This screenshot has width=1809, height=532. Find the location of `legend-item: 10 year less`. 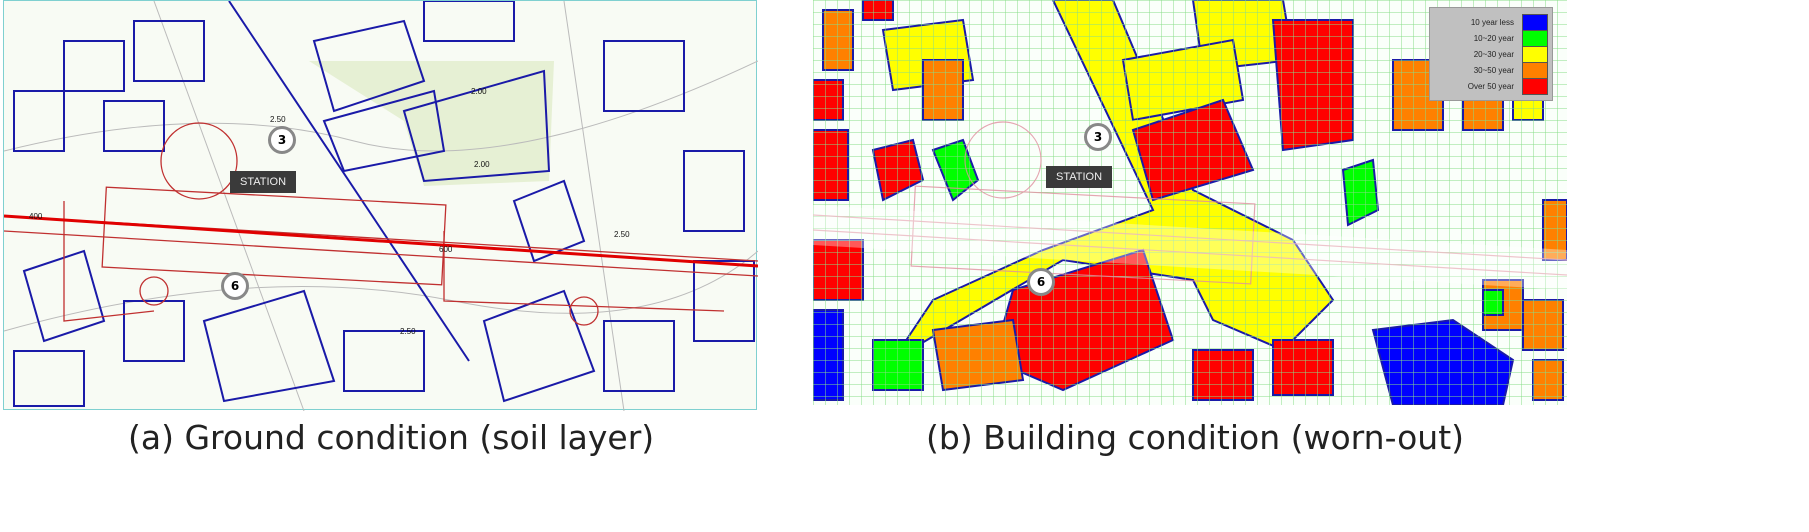

legend-item: 10 year less is located at coordinates (1491, 22).